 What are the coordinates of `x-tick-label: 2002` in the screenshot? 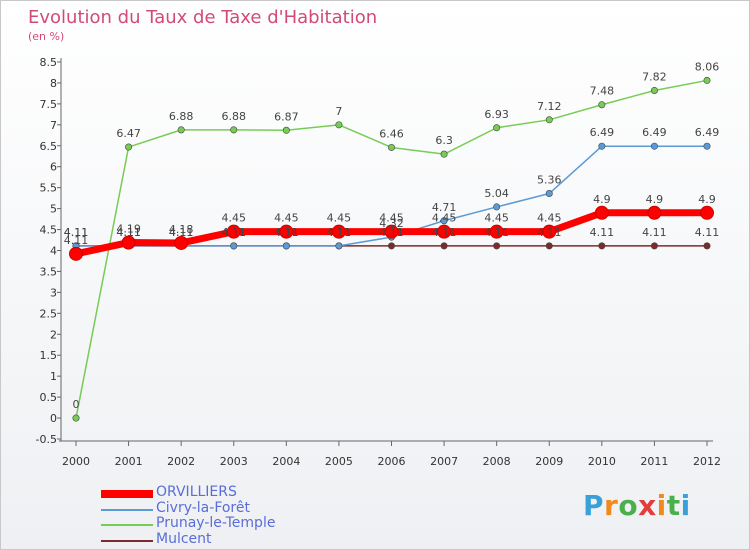 It's located at (181, 461).